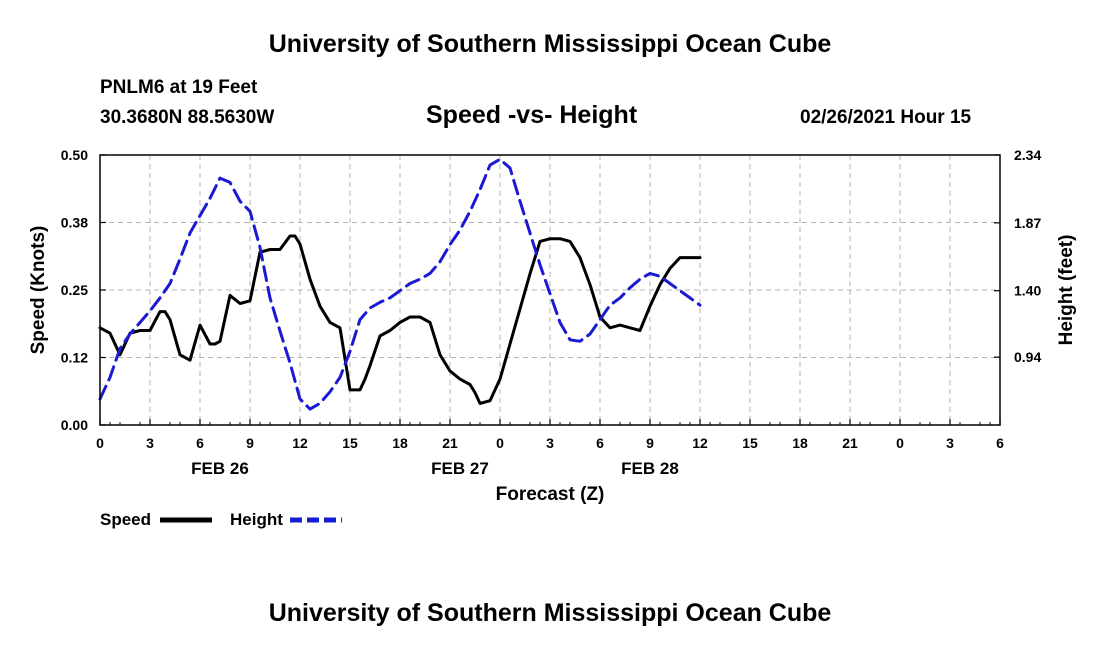 The height and width of the screenshot is (650, 1100). What do you see at coordinates (187, 117) in the screenshot?
I see `coordinates-label: 30.3680N 88.5630W` at bounding box center [187, 117].